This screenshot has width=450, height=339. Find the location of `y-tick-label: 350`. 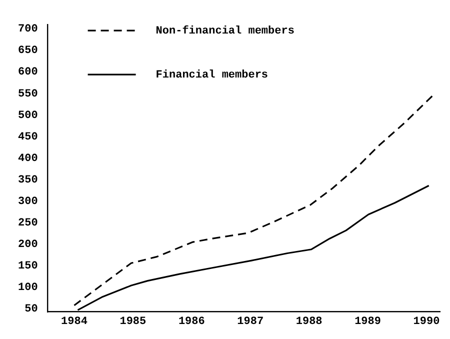

y-tick-label: 350 is located at coordinates (28, 180).